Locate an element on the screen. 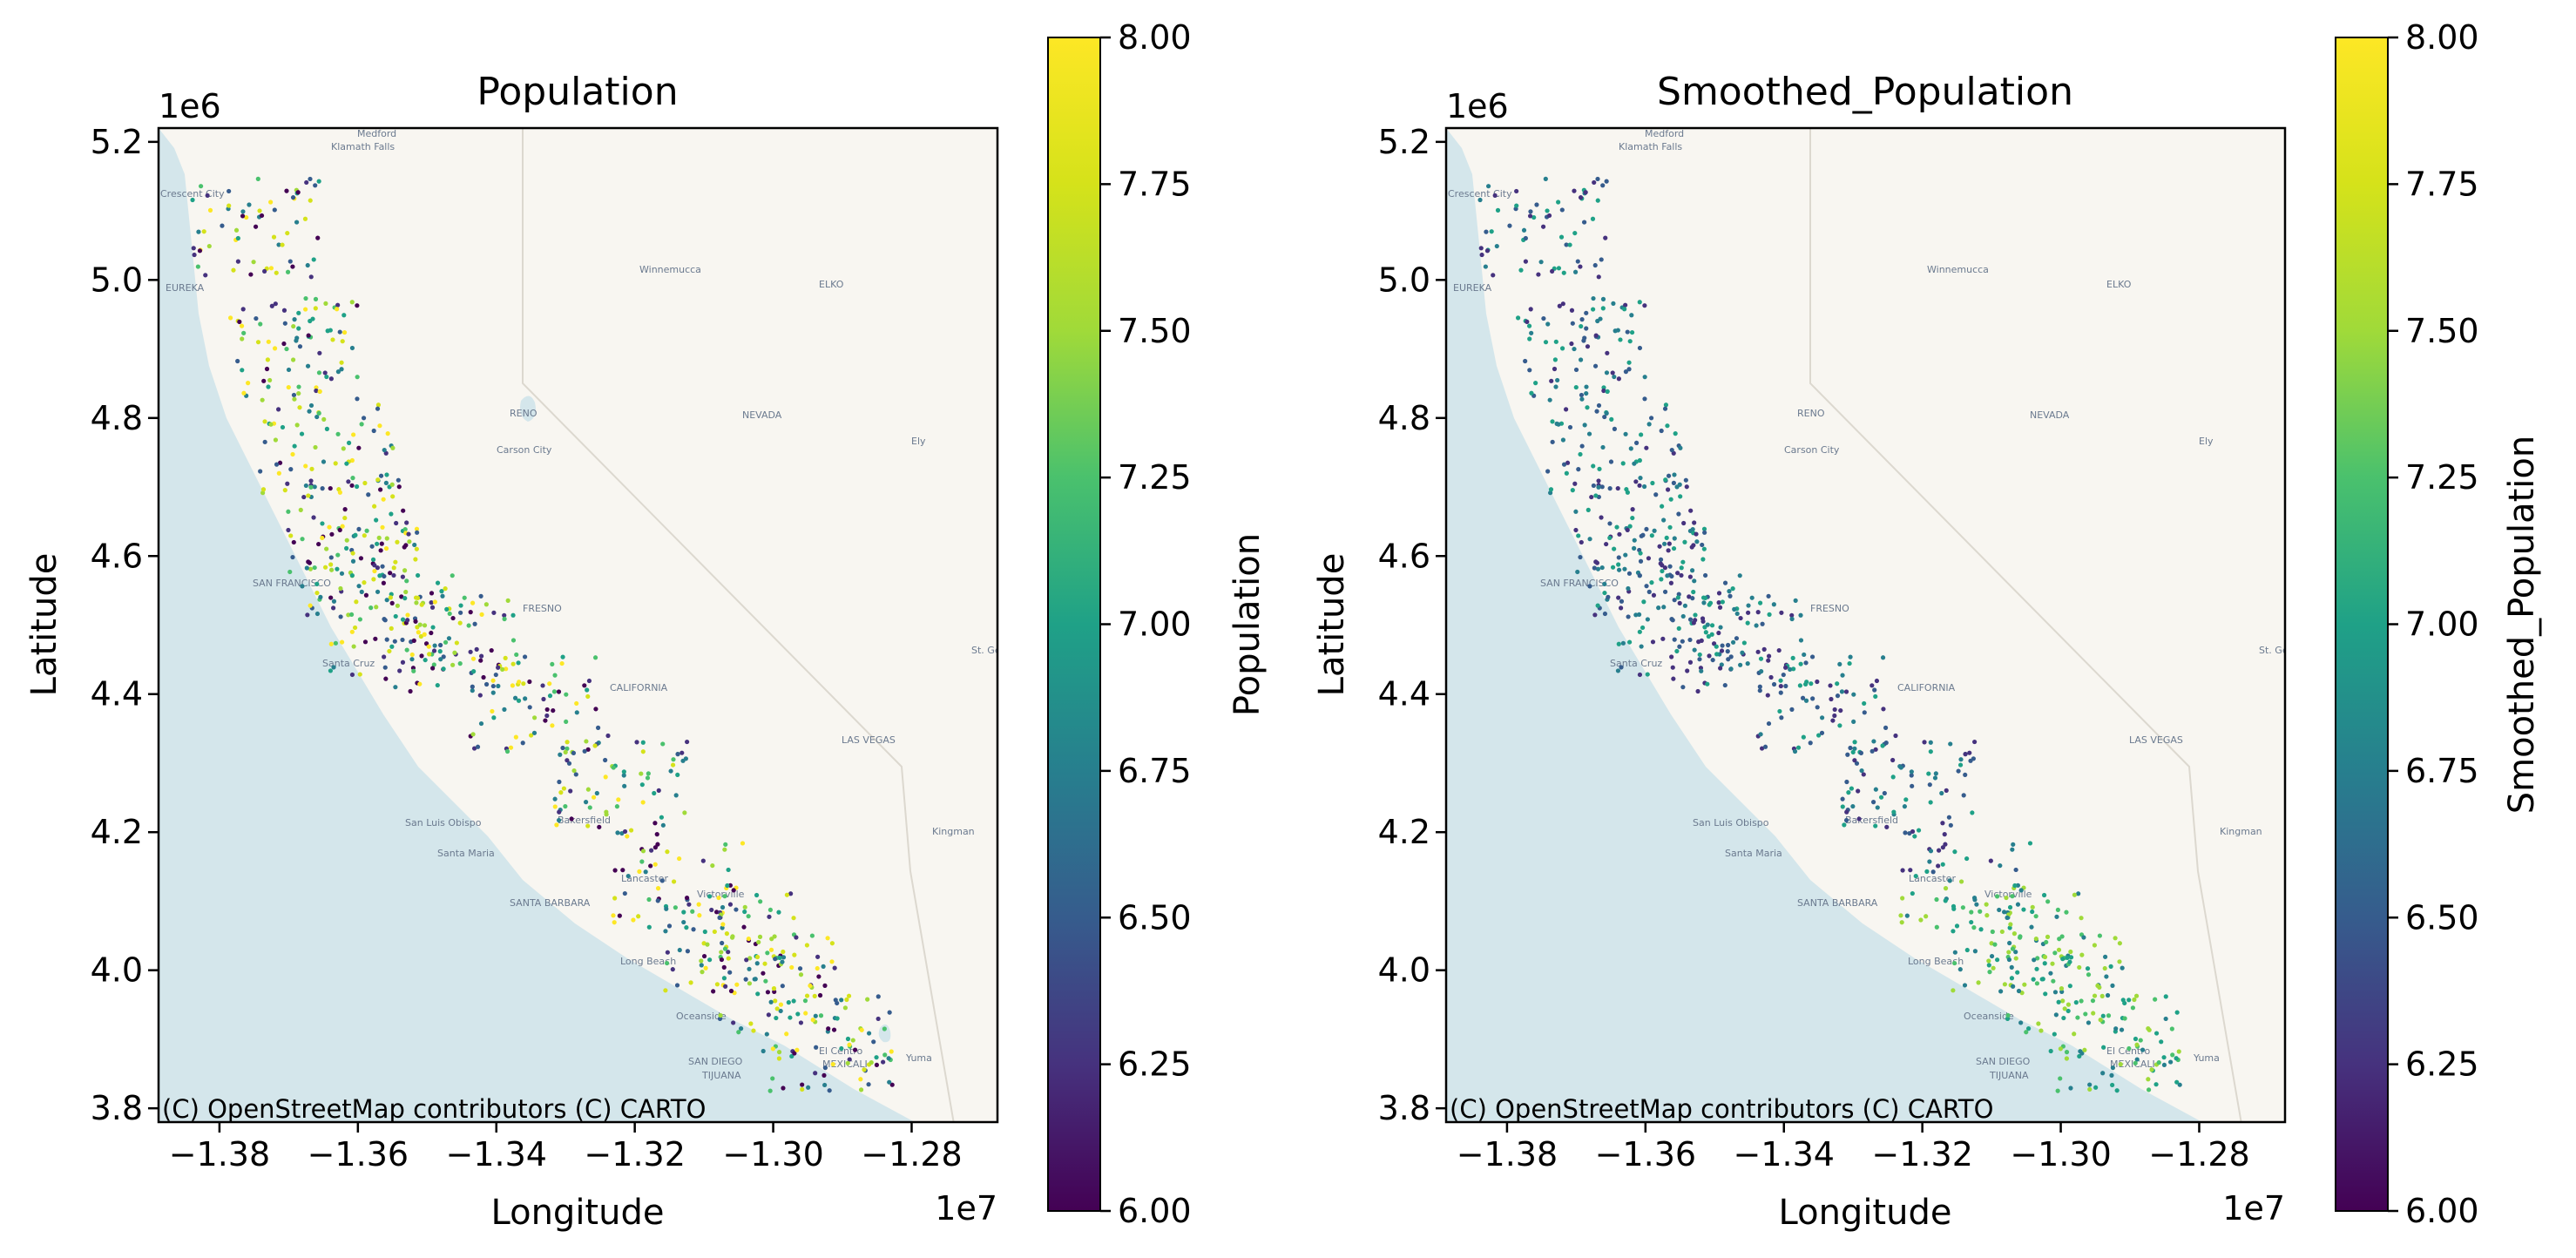  y-tick-label: 4.6 is located at coordinates (1404, 556).